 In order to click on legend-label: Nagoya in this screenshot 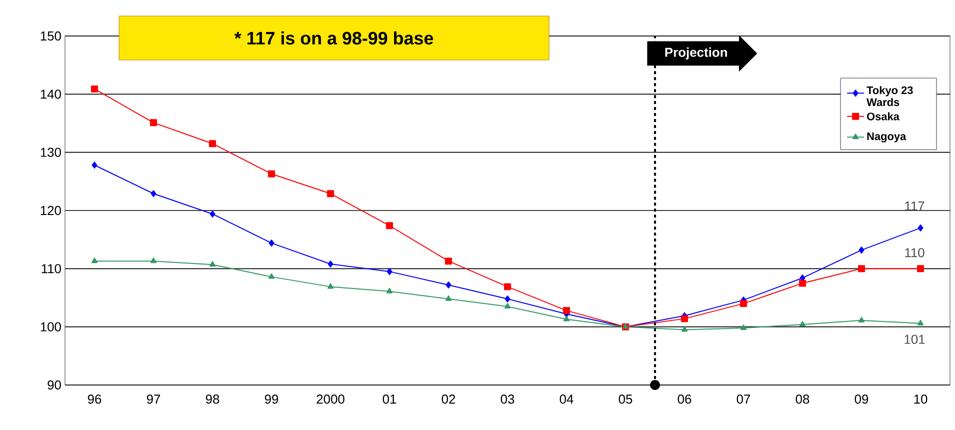, I will do `click(886, 137)`.